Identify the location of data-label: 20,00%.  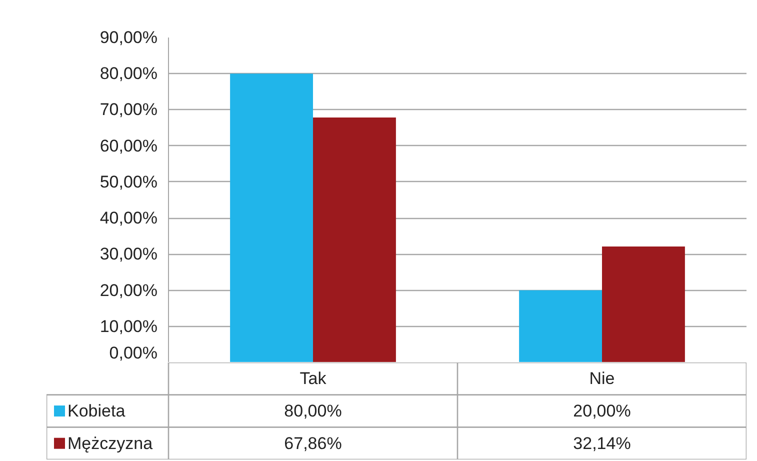
(602, 411).